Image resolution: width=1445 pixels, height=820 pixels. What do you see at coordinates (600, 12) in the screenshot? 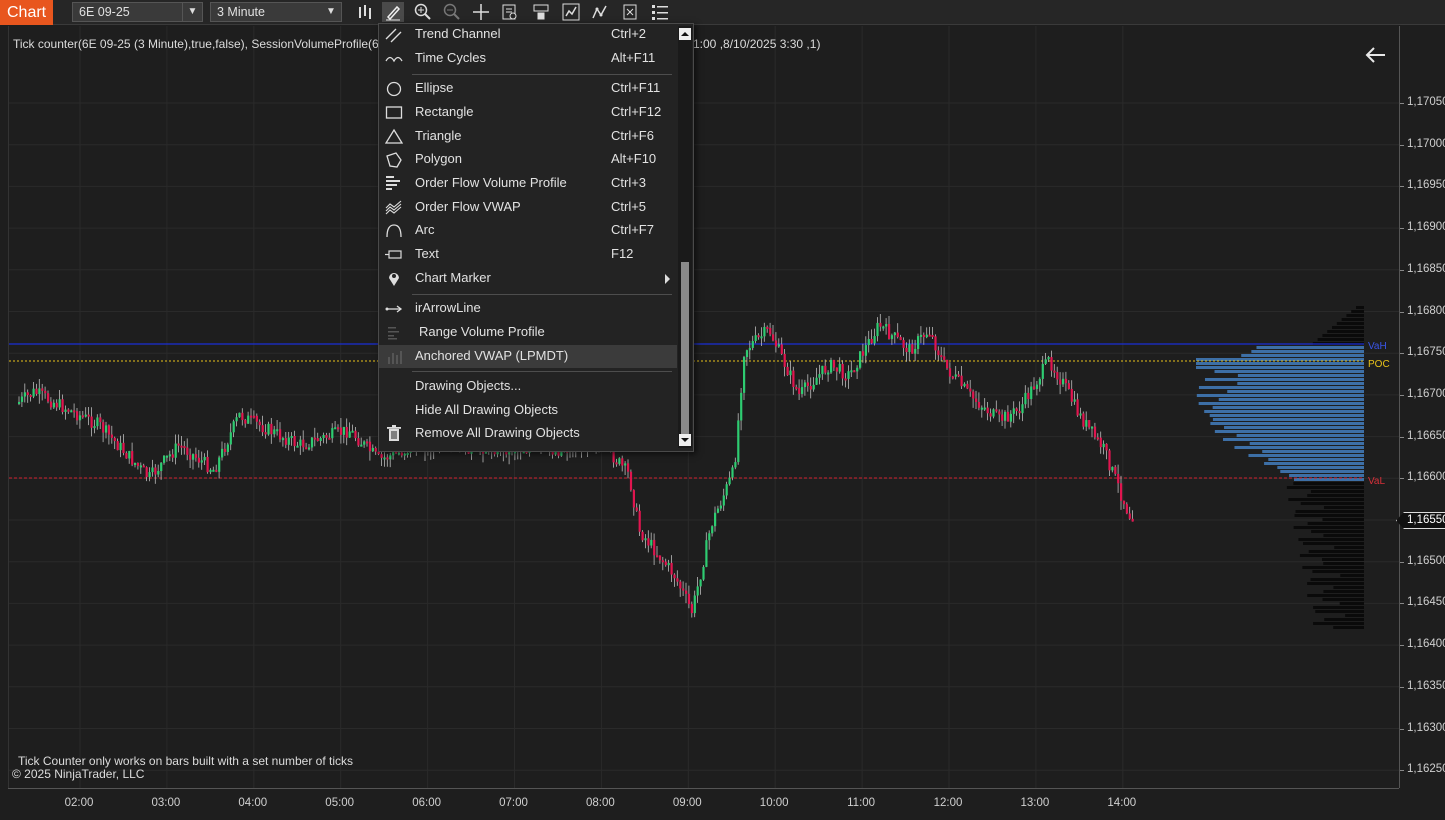
I see `strategies-icon` at bounding box center [600, 12].